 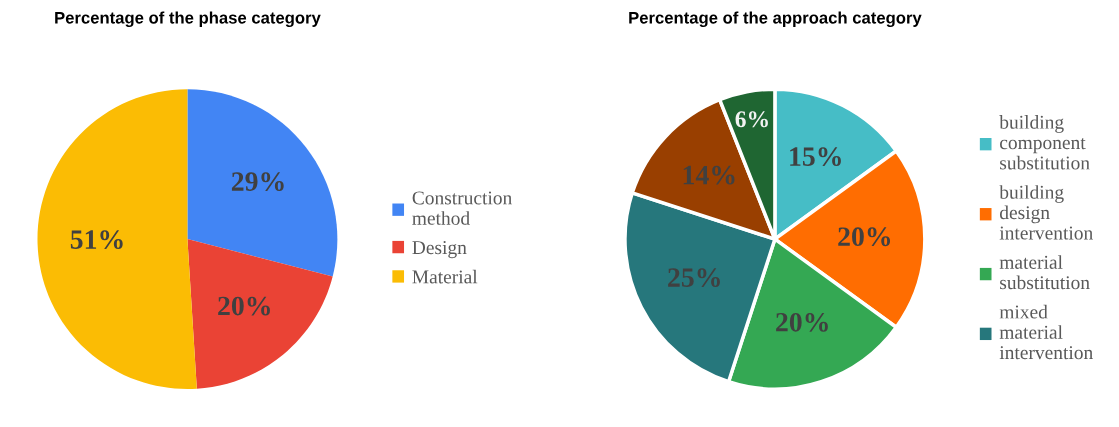 What do you see at coordinates (1044, 272) in the screenshot?
I see `legend-label: material substitution` at bounding box center [1044, 272].